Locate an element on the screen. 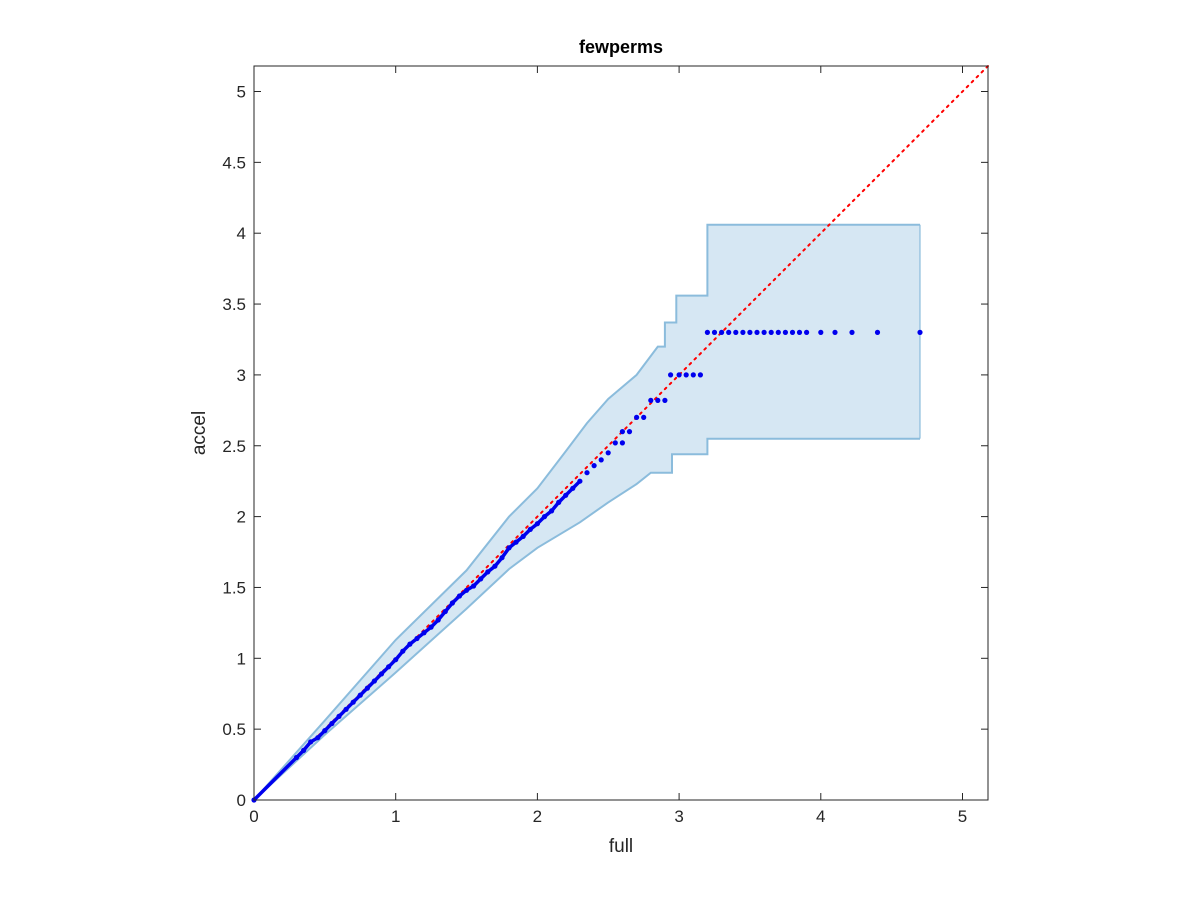  y-tick-label: 2 is located at coordinates (241, 517).